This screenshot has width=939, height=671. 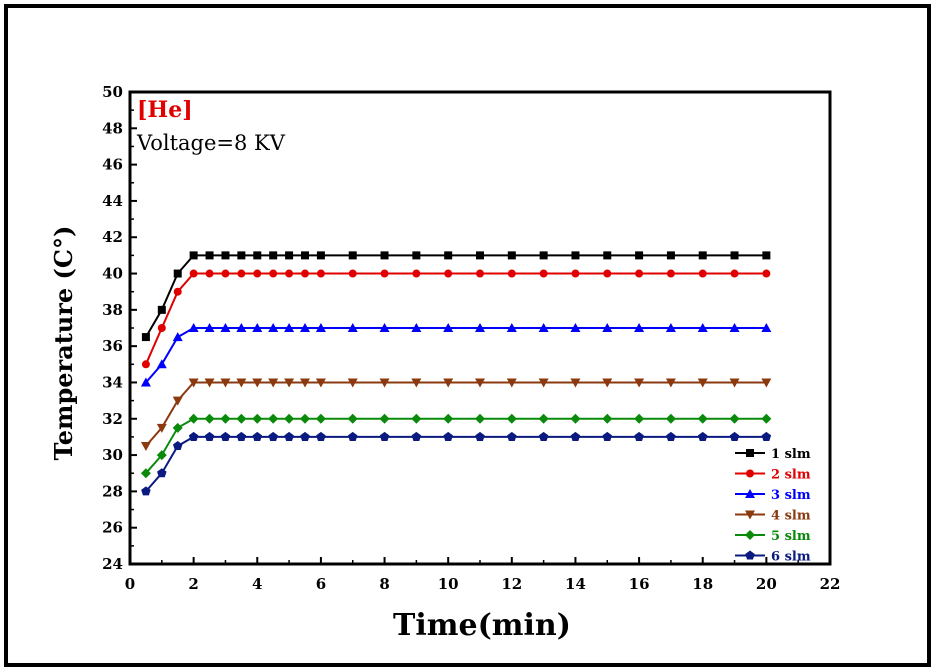 I want to click on x-tick-label: 4, so click(x=257, y=584).